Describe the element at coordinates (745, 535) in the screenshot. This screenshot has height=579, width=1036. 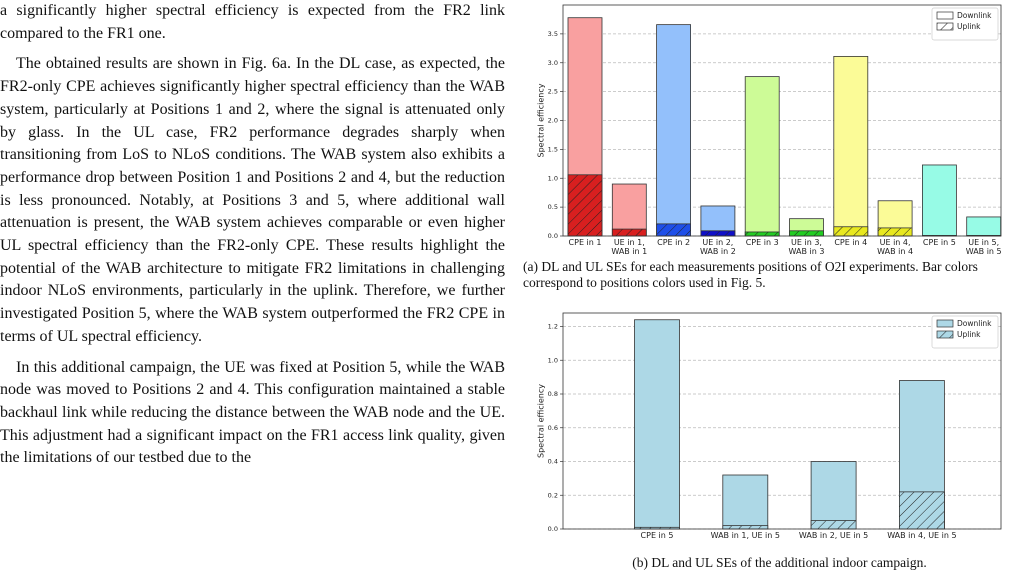
I see `x-tick-label: WAB in 1, UE in 5` at that location.